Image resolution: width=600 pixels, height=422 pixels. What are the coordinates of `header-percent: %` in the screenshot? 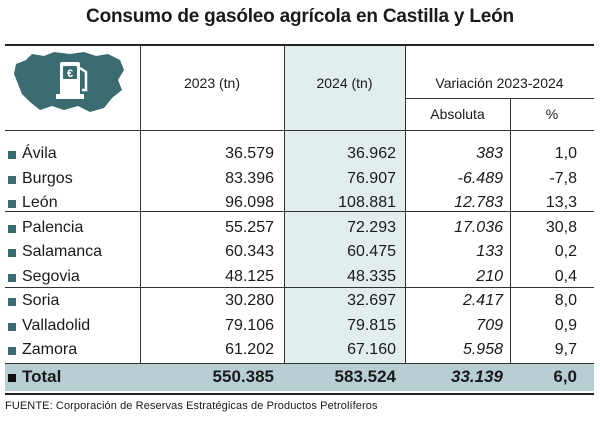 It's located at (552, 114).